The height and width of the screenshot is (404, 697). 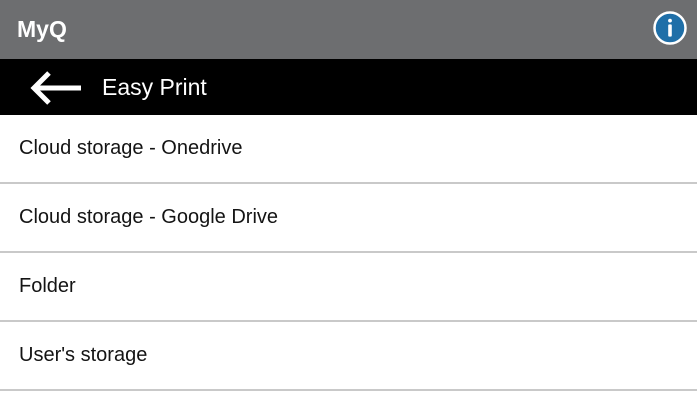 What do you see at coordinates (154, 87) in the screenshot?
I see `page-title: Easy Print` at bounding box center [154, 87].